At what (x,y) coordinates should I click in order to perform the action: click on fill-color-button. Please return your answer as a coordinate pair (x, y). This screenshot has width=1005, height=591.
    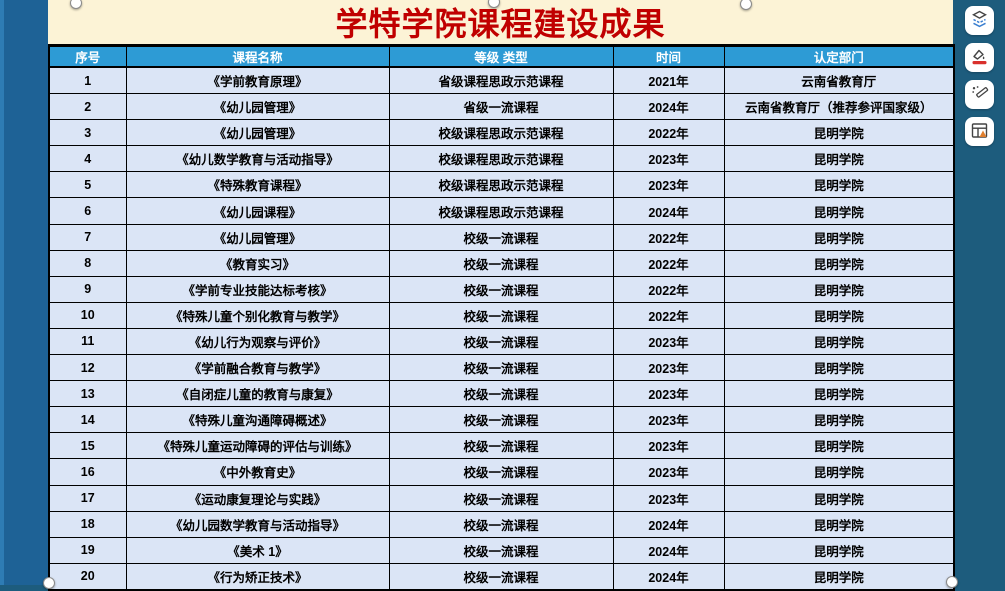
    Looking at the image, I should click on (979, 57).